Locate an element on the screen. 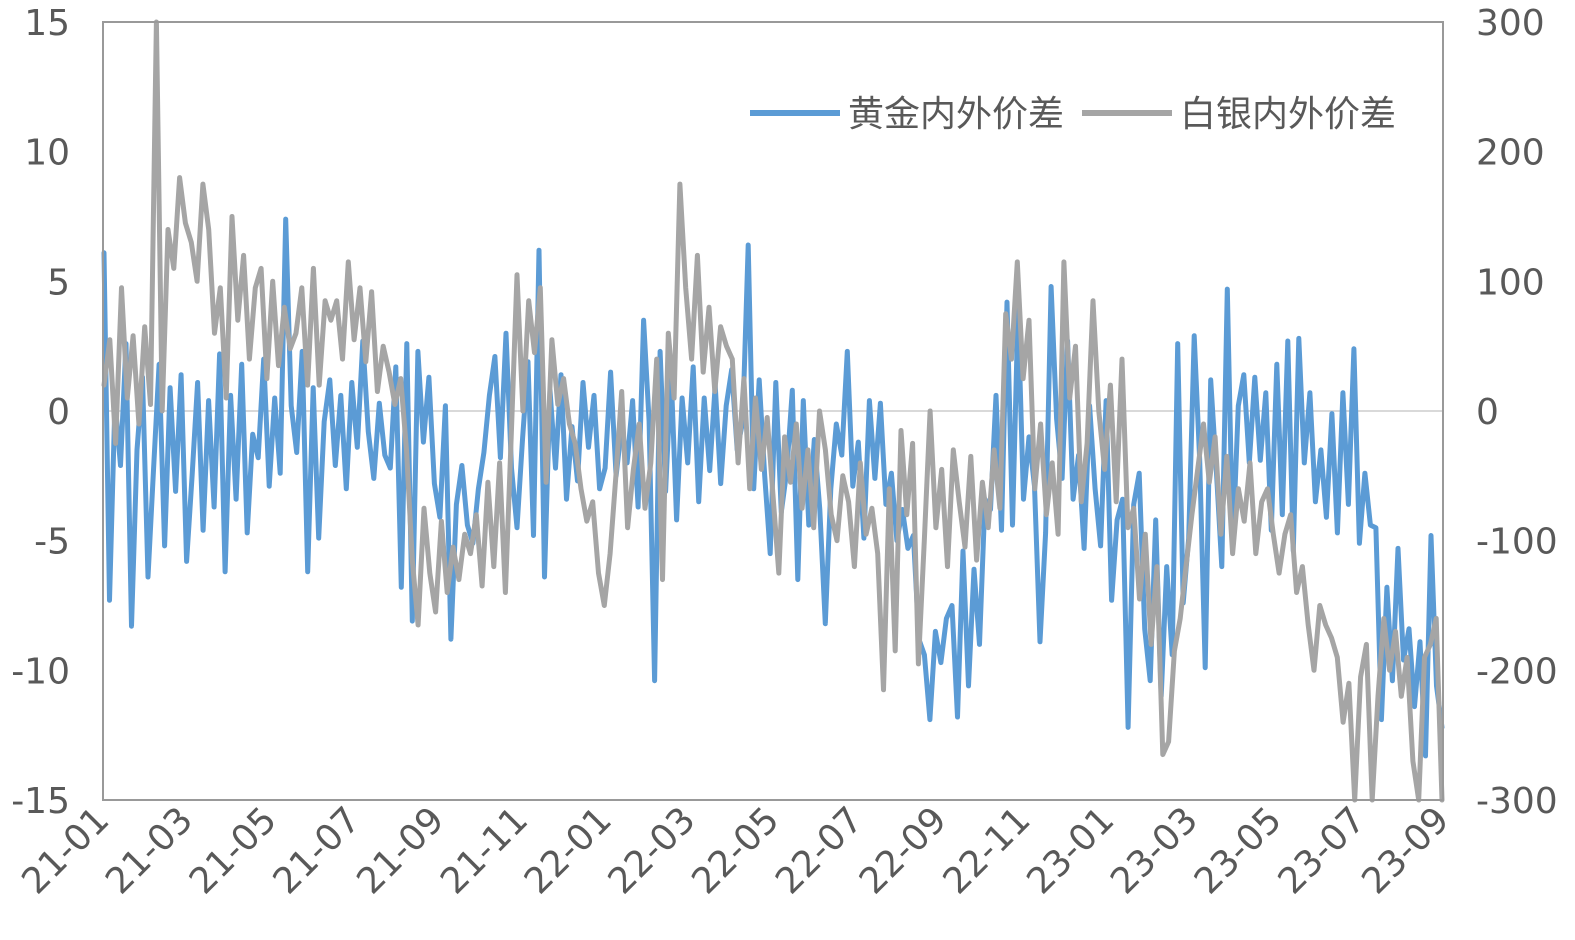 This screenshot has width=1575, height=940. x-tick-label: 21-03 is located at coordinates (149, 850).